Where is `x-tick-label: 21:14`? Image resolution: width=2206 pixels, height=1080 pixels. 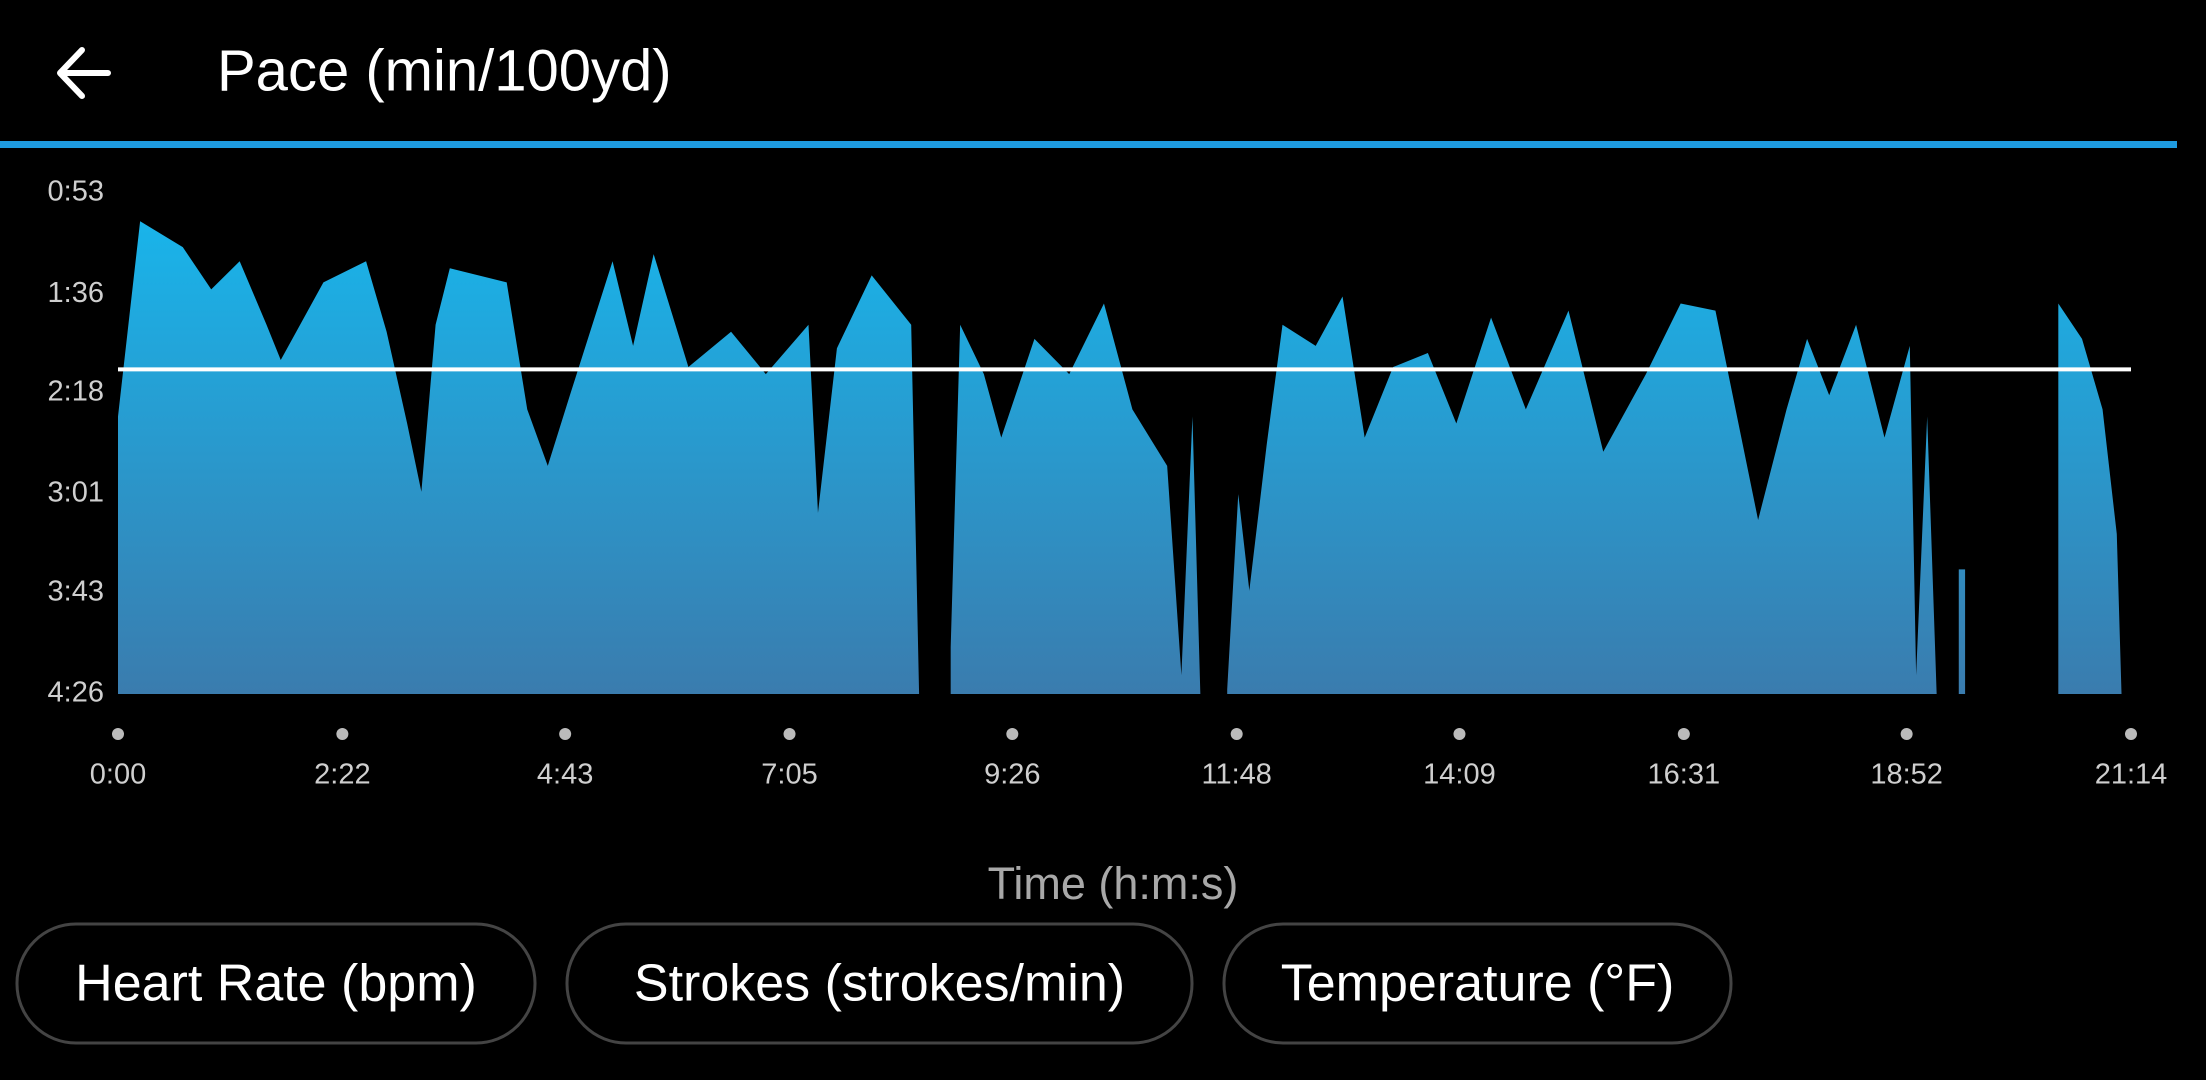 x-tick-label: 21:14 is located at coordinates (2131, 775).